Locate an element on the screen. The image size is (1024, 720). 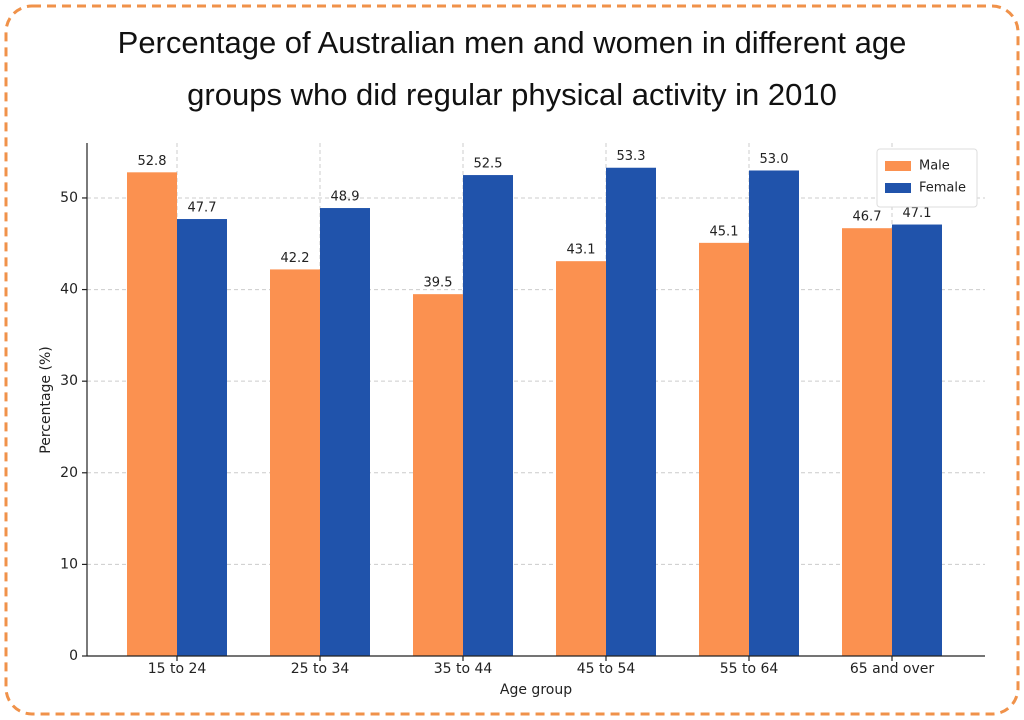
value-label: 46.7 is located at coordinates (867, 217).